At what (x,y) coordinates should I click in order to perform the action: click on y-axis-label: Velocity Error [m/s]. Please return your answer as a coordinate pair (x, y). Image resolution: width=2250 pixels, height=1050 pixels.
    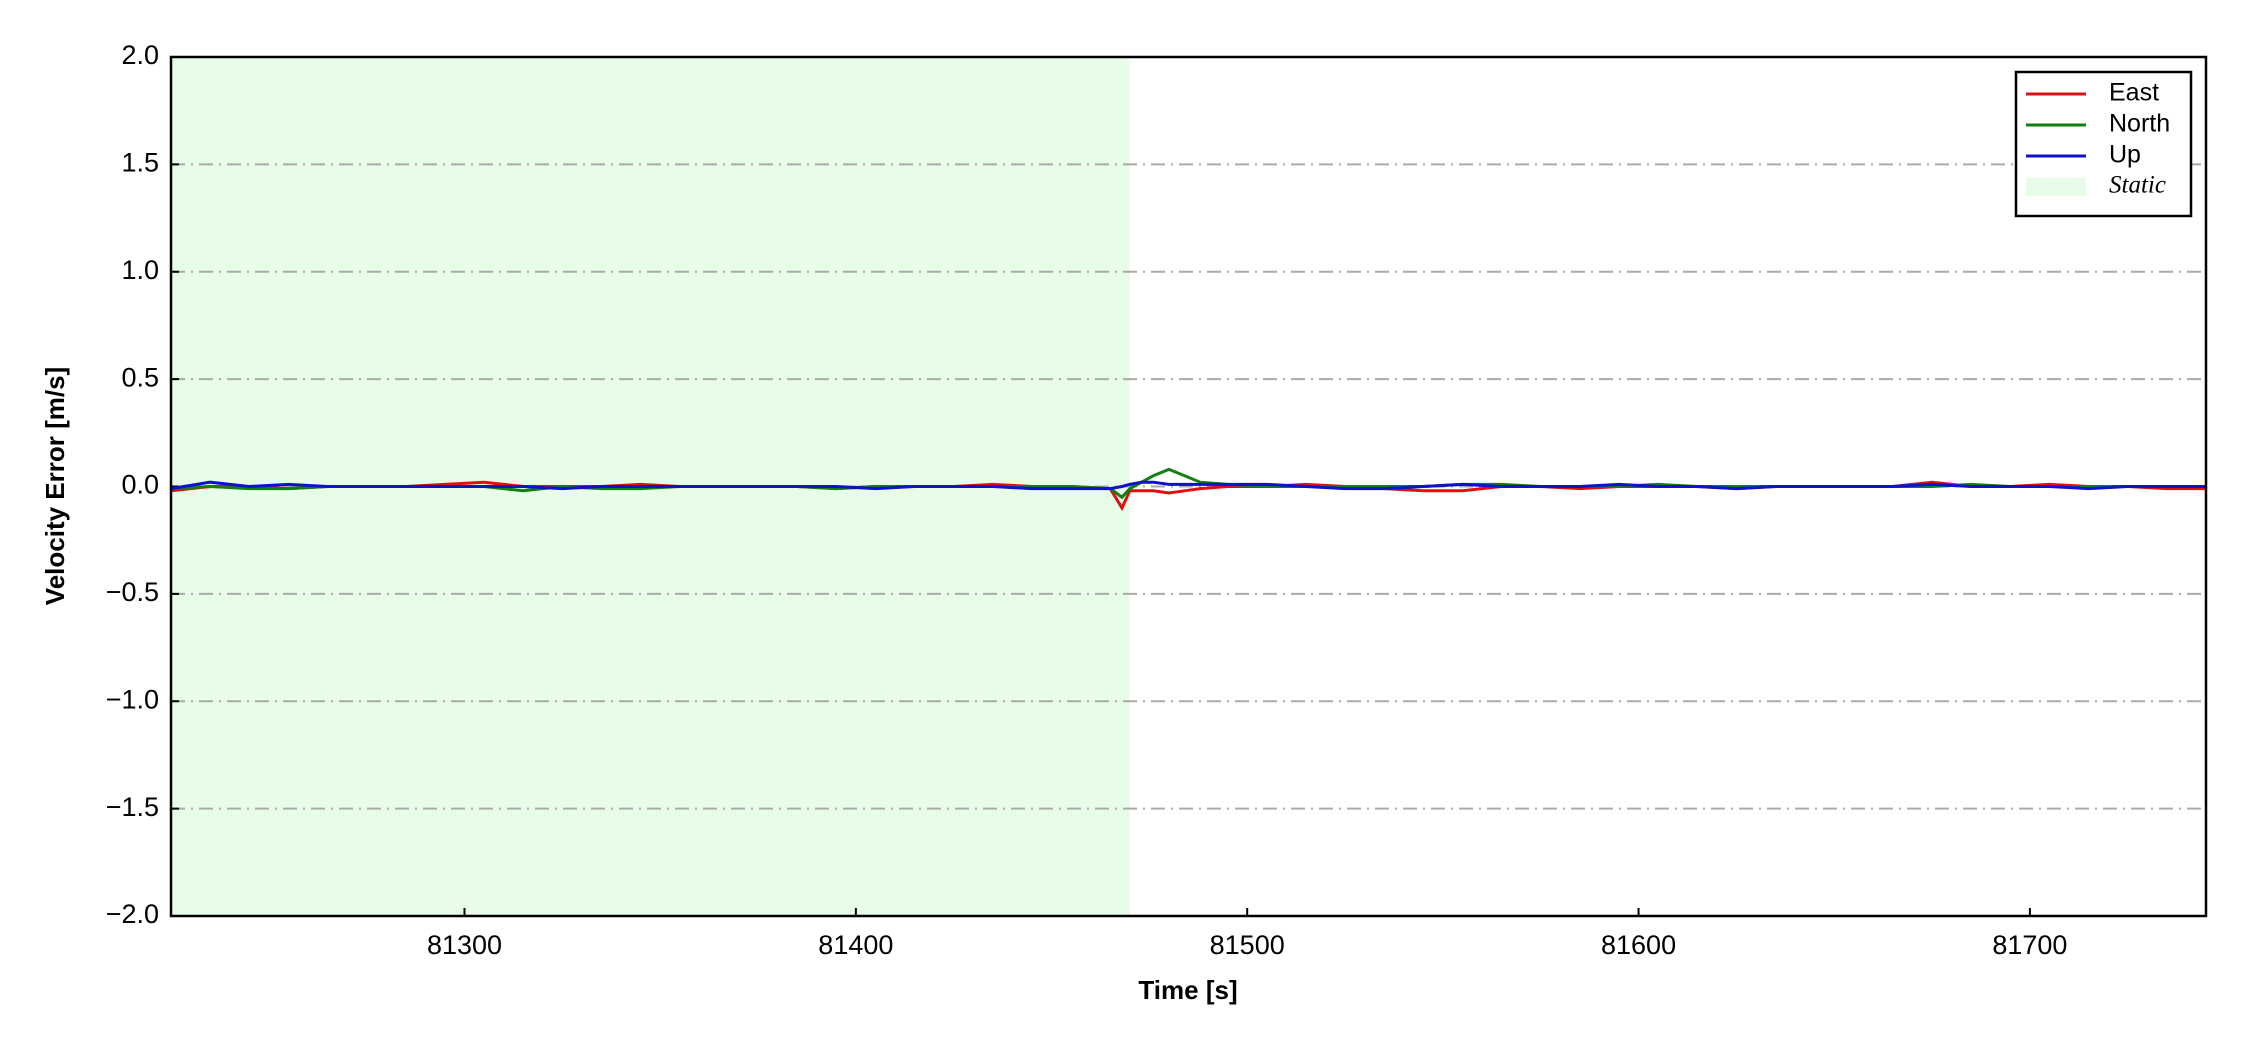
    Looking at the image, I should click on (55, 486).